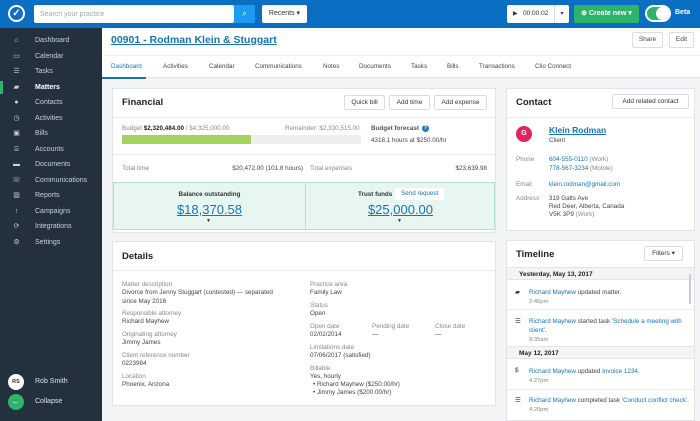  What do you see at coordinates (409, 140) in the screenshot?
I see `forecast-value: 4318.1 hours at $250.00/hr` at bounding box center [409, 140].